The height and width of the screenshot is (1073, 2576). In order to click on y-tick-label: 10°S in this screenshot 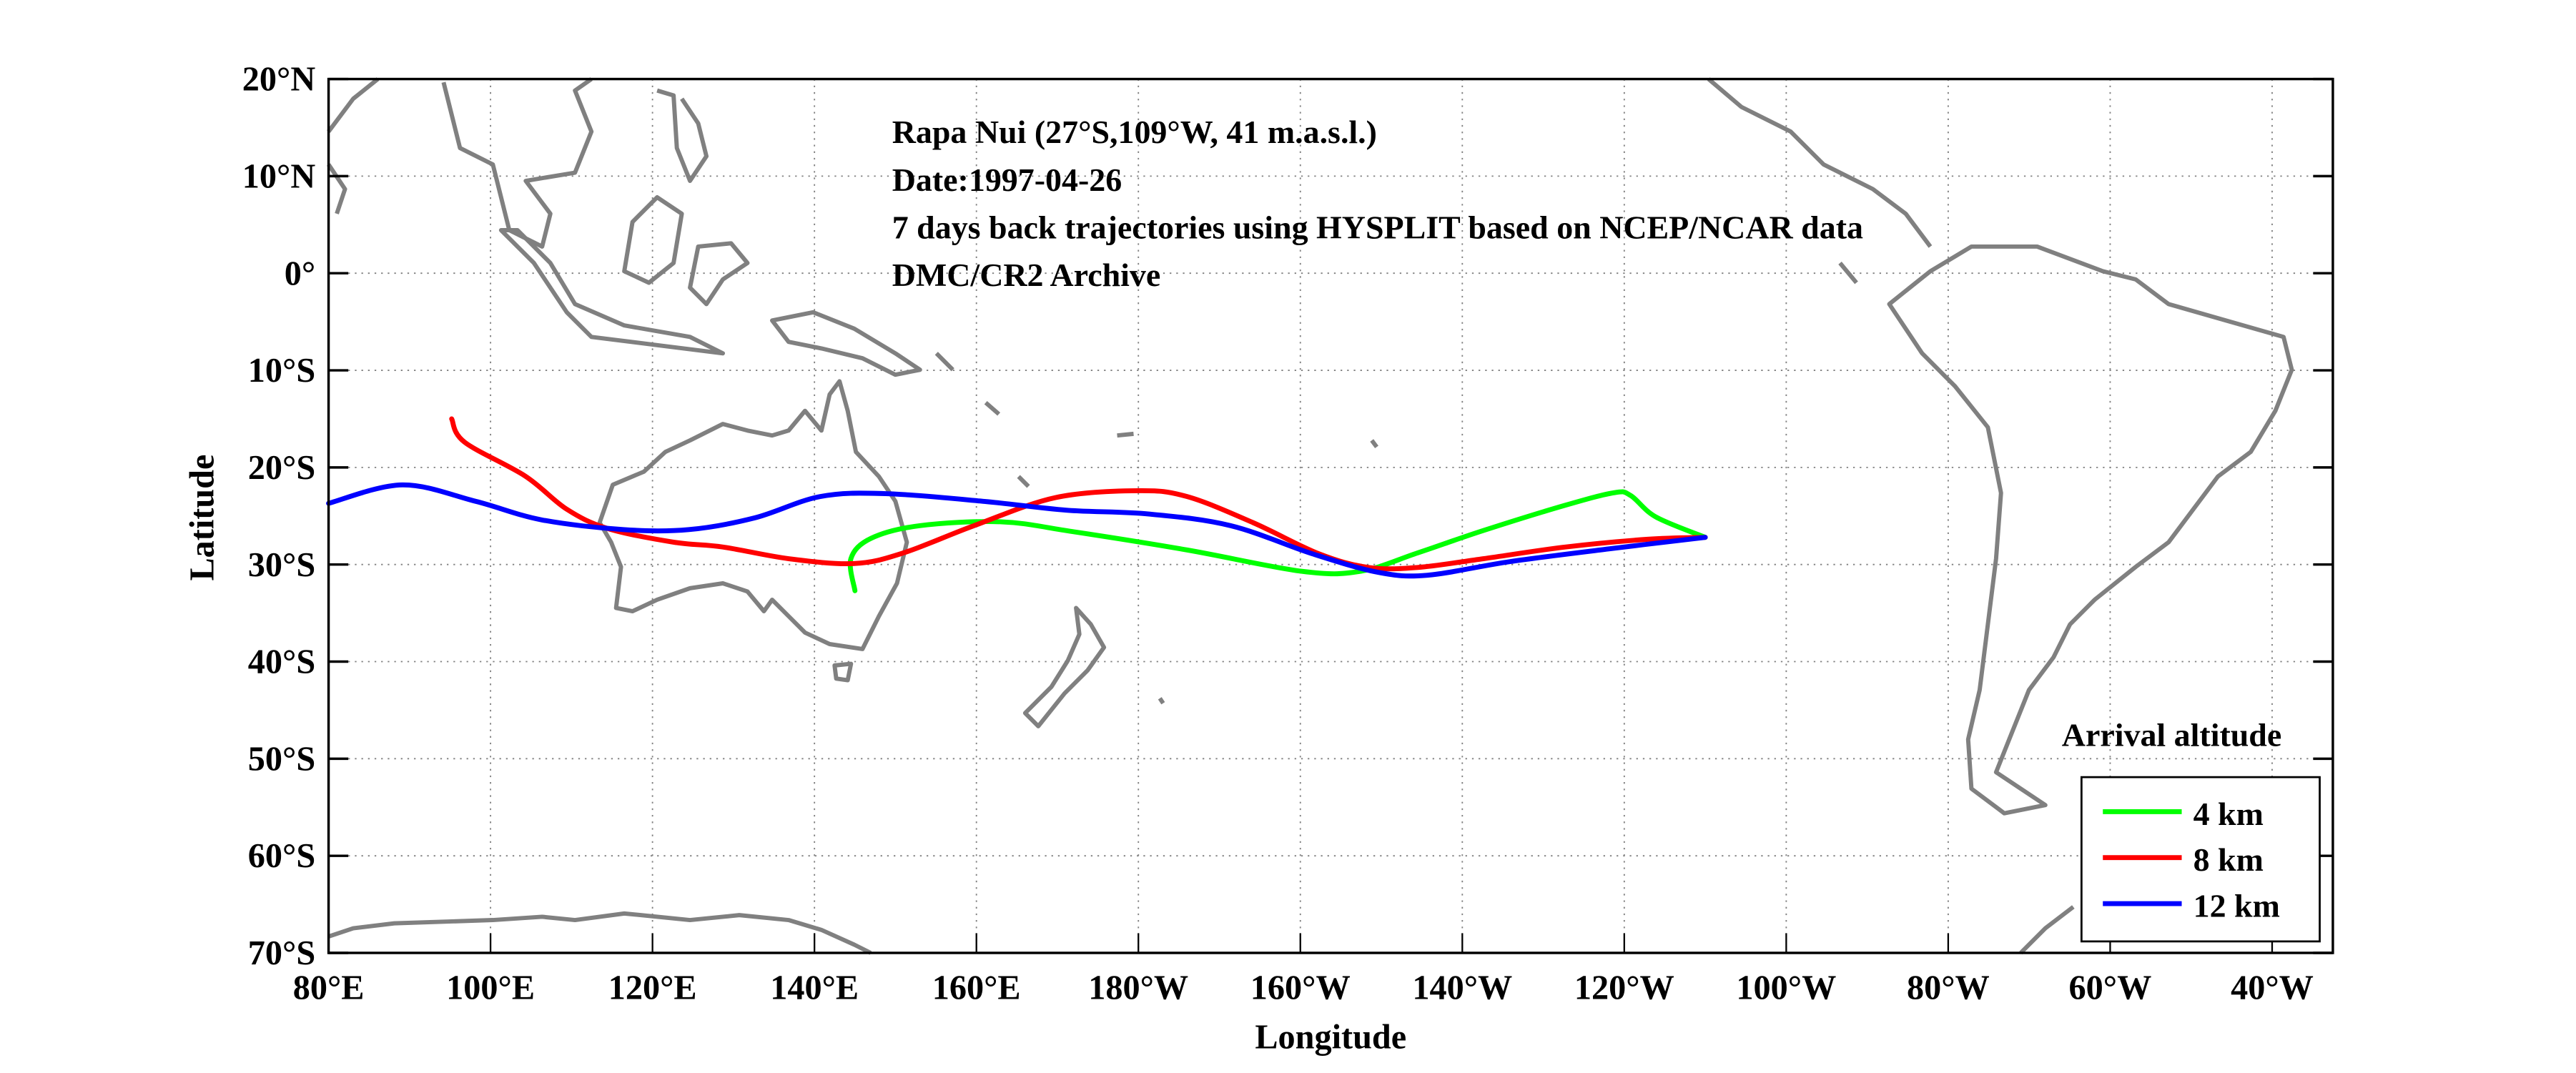, I will do `click(281, 371)`.